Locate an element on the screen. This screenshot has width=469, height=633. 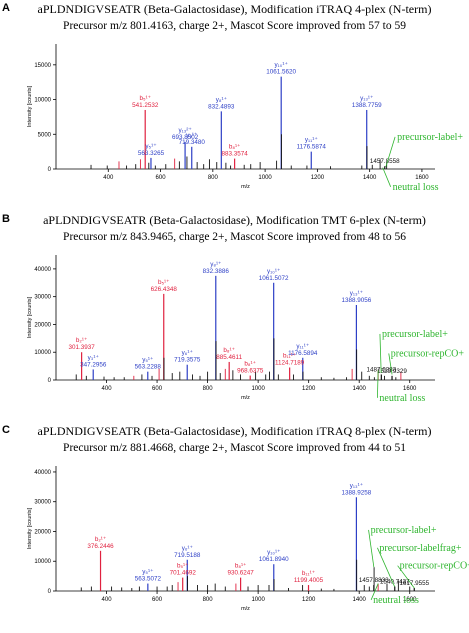
peak-mz-label: 1176.5874 is located at coordinates (312, 147).